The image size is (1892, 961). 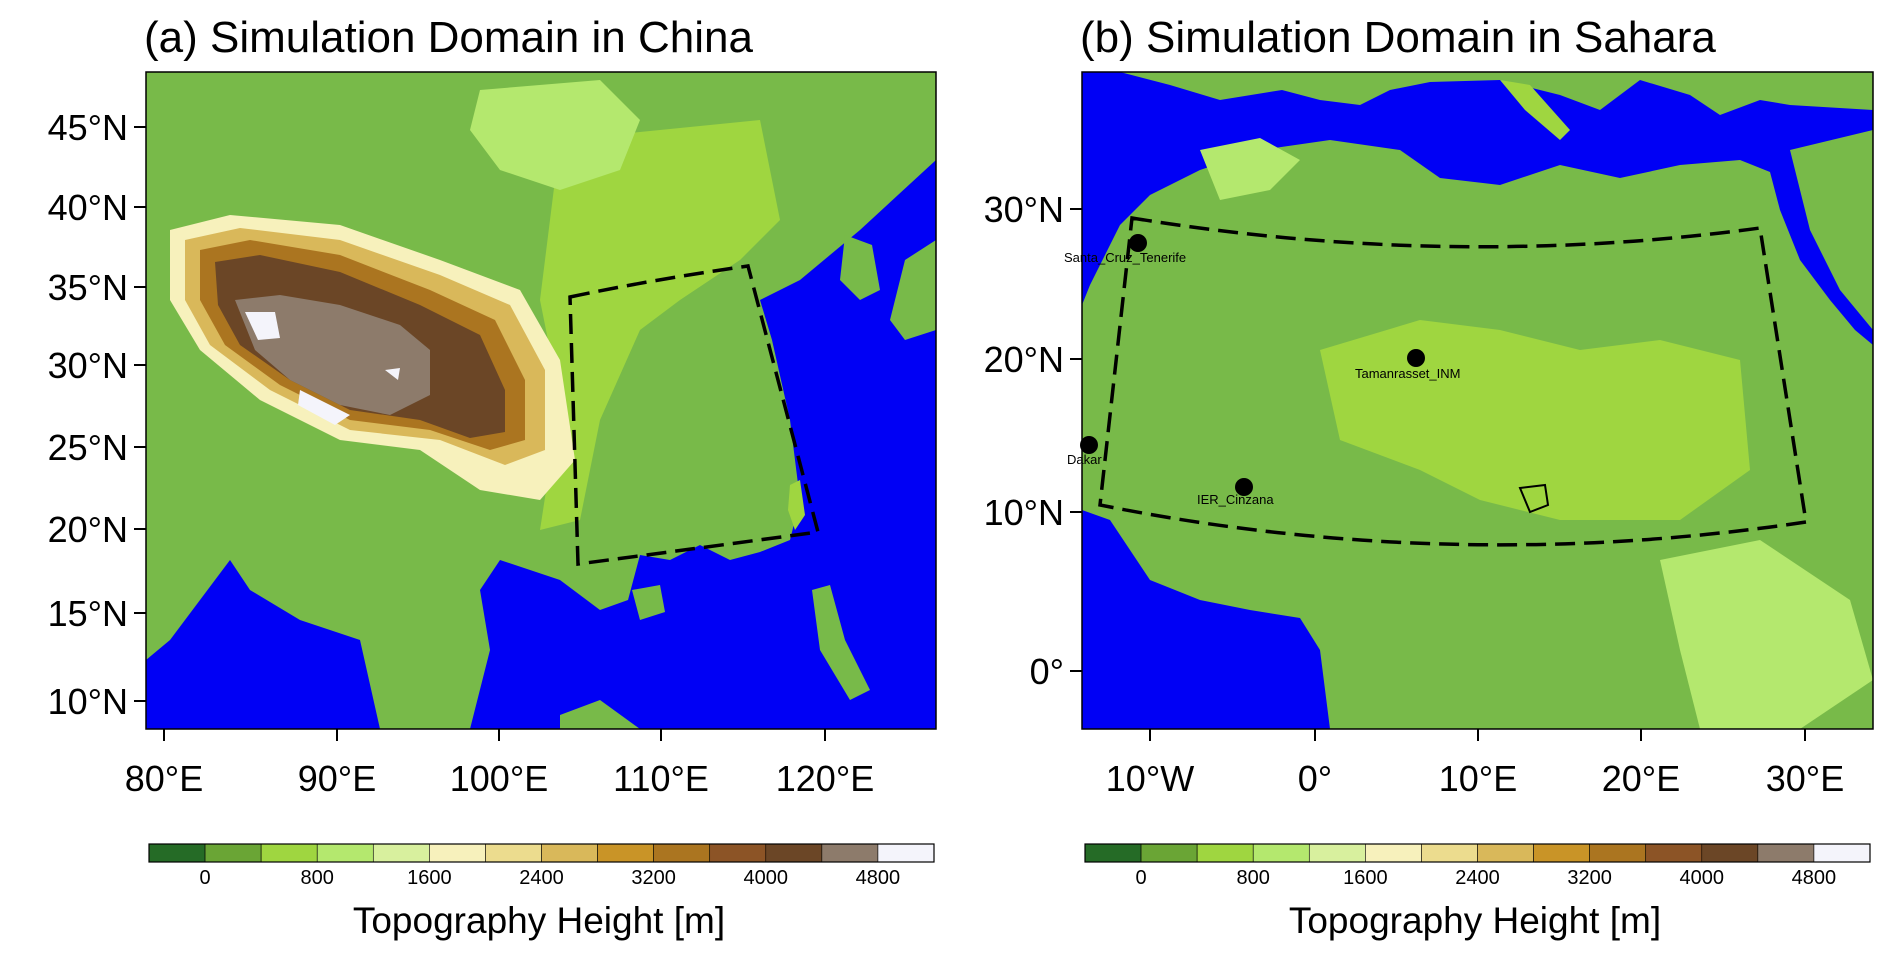 I want to click on land-arabia, so click(x=1831, y=230).